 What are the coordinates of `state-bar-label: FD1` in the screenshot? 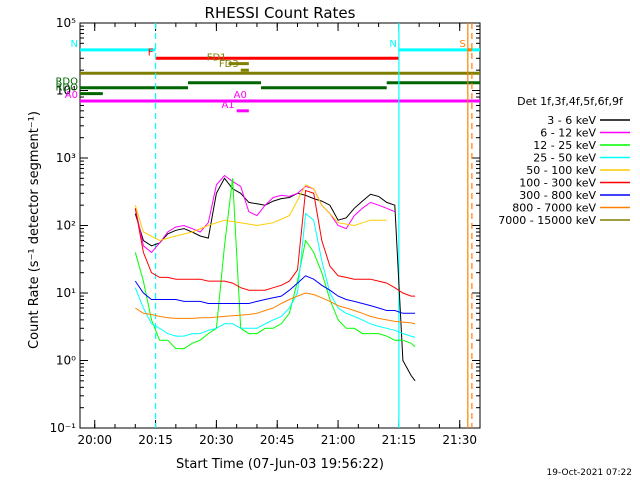 It's located at (217, 58).